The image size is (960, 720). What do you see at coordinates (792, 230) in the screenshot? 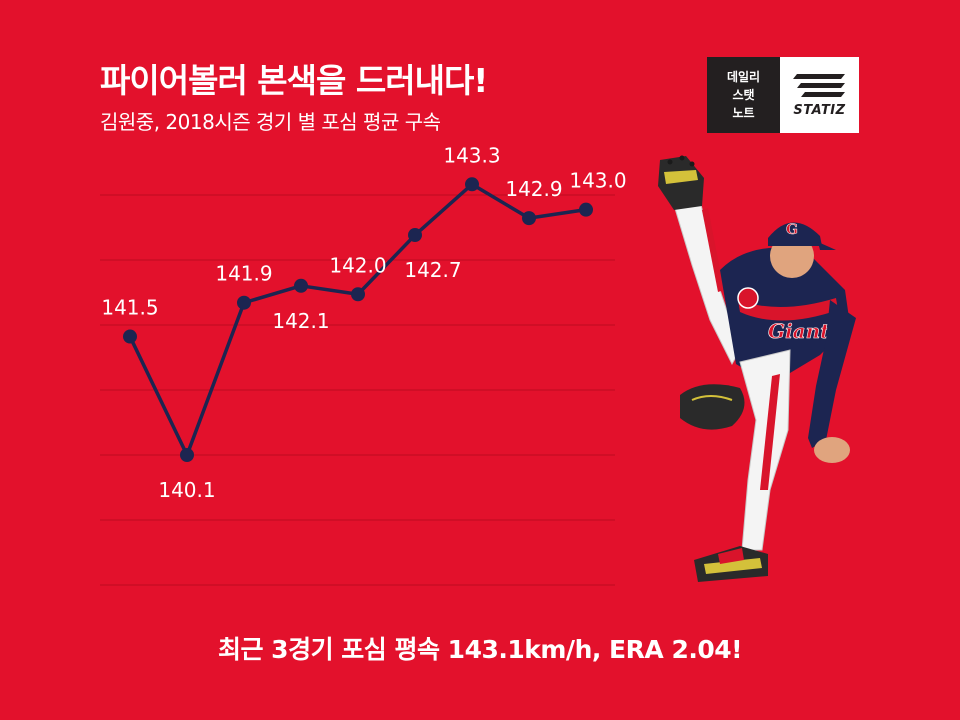
I see `svg-text: G` at bounding box center [792, 230].